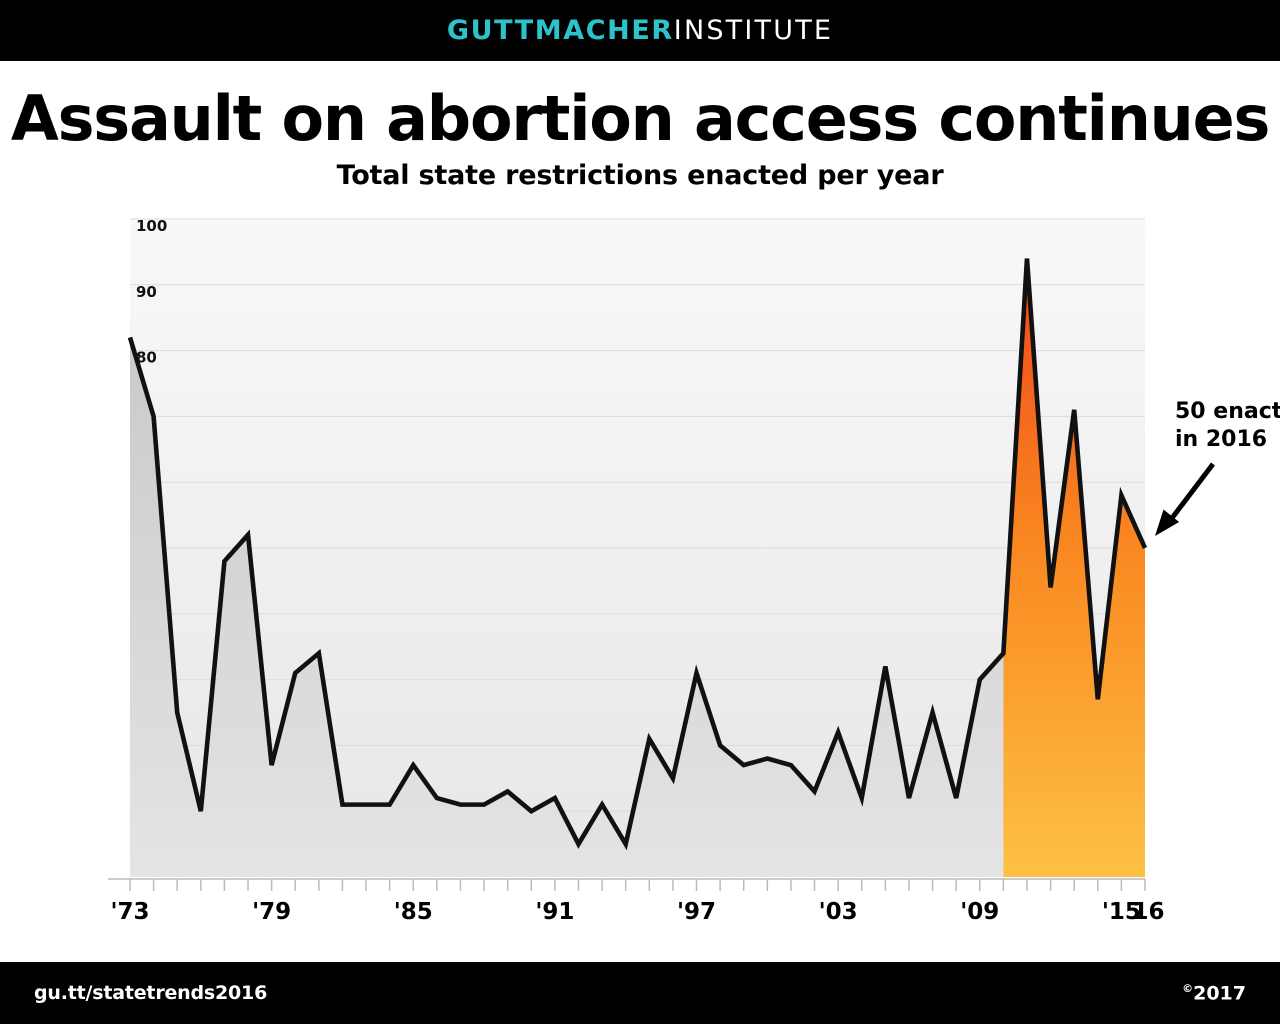  What do you see at coordinates (554, 912) in the screenshot?
I see `x-tick-label: '91` at bounding box center [554, 912].